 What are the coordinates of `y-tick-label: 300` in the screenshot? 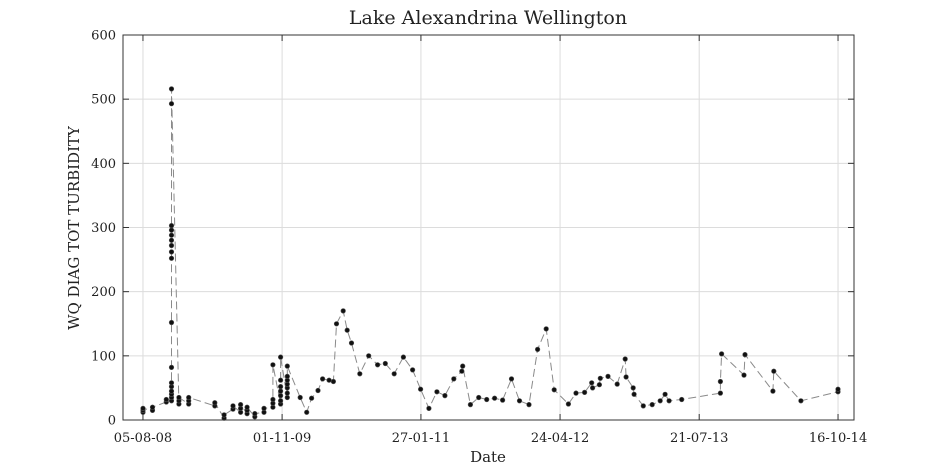 It's located at (103, 228).